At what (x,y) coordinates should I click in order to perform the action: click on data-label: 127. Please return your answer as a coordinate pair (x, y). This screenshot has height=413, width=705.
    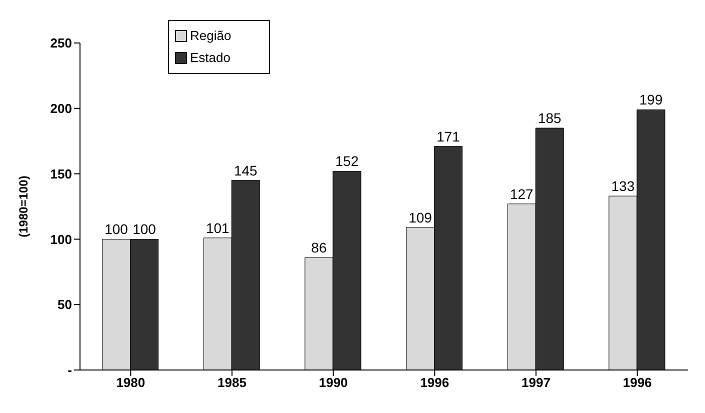
    Looking at the image, I should click on (522, 194).